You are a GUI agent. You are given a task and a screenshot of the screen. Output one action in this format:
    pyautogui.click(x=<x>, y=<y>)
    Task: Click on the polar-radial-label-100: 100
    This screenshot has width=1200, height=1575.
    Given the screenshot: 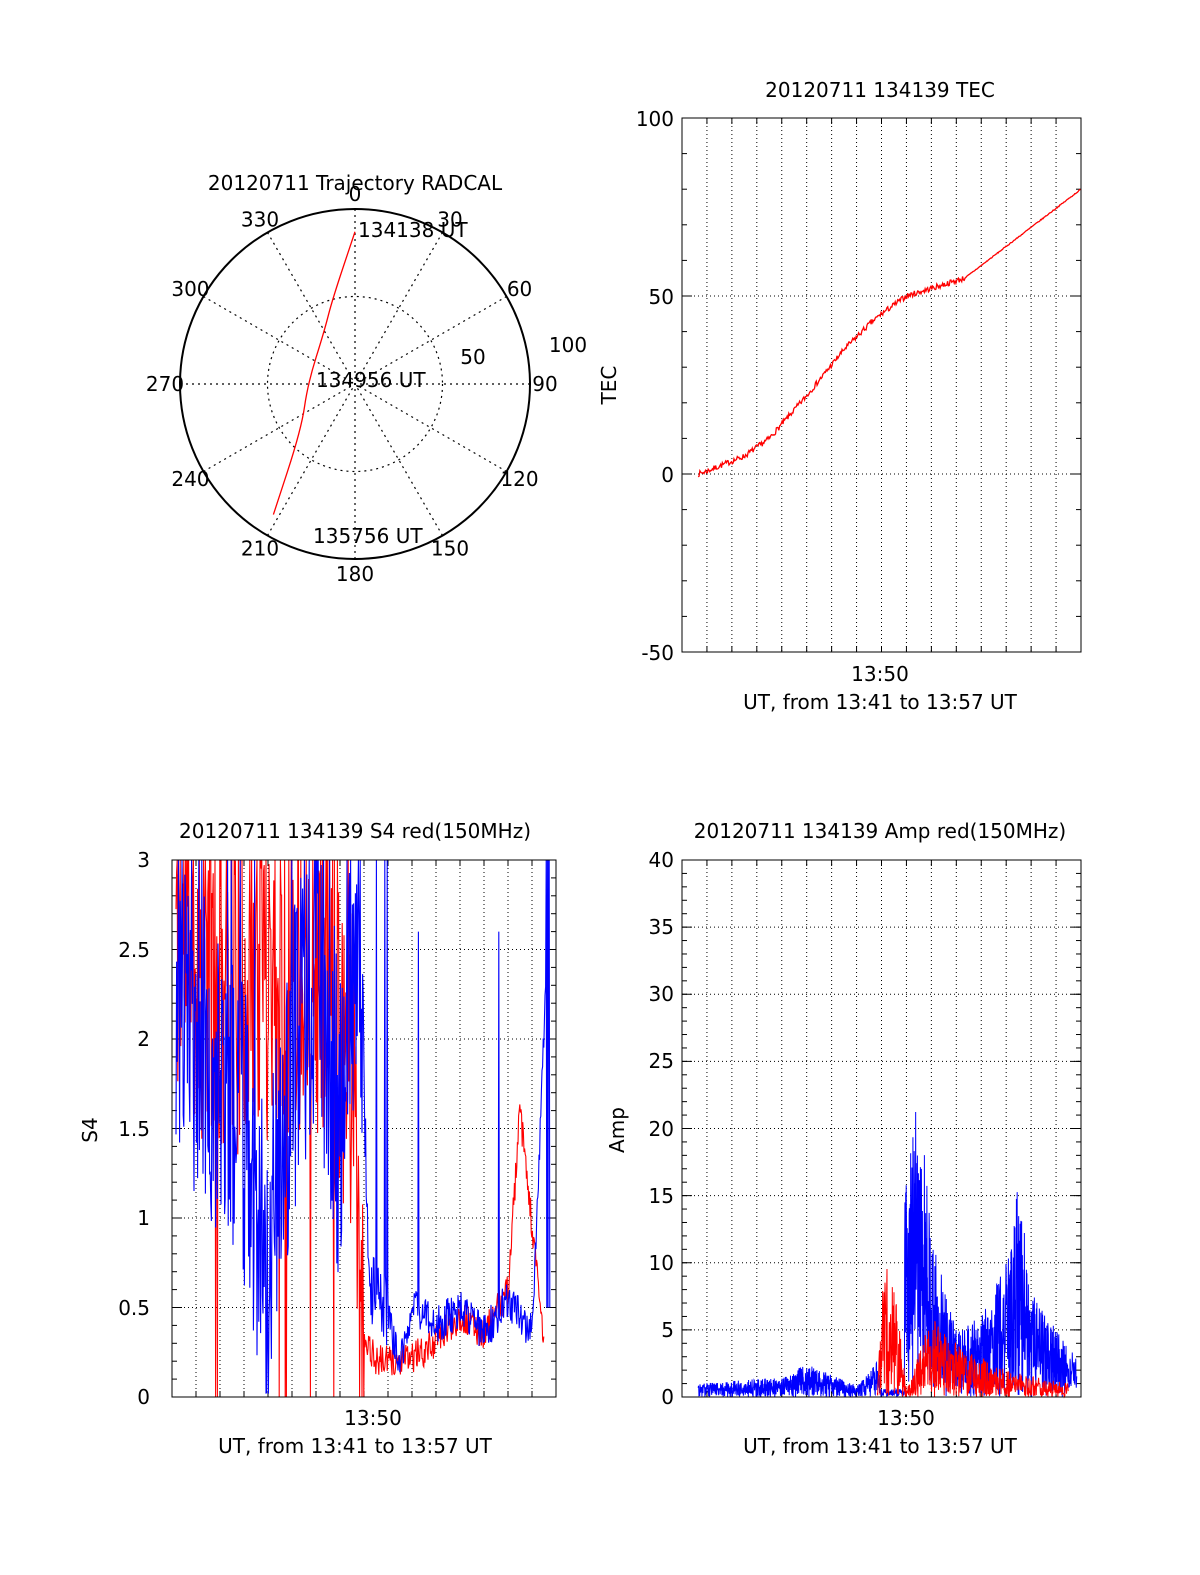 What is the action you would take?
    pyautogui.click(x=568, y=345)
    